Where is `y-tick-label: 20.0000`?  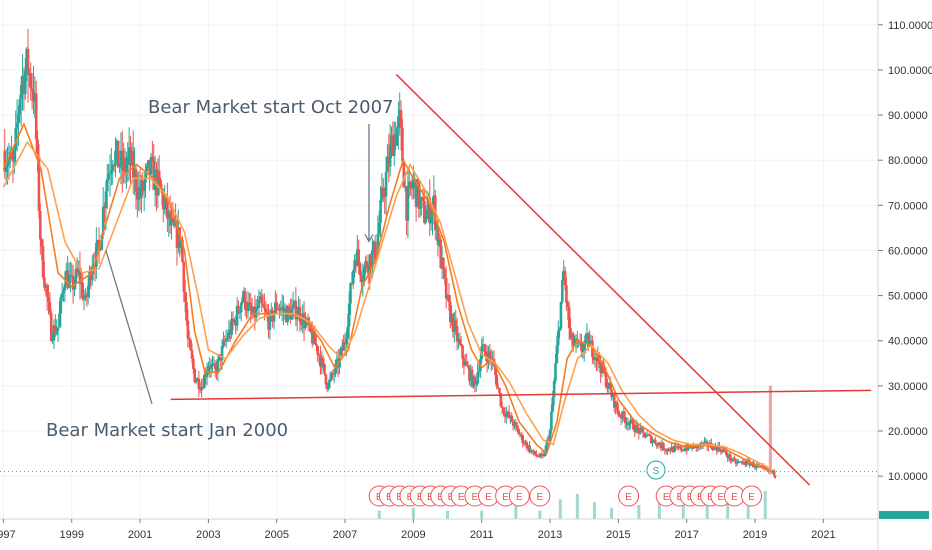
y-tick-label: 20.0000 is located at coordinates (908, 432).